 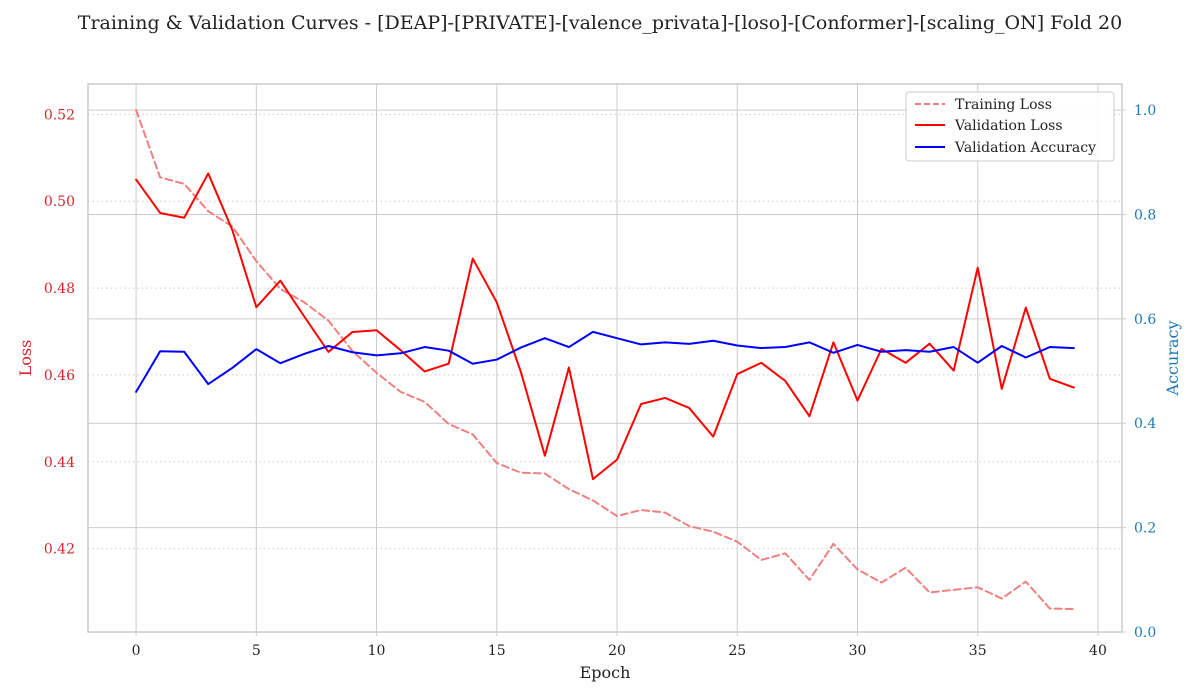 What do you see at coordinates (605, 672) in the screenshot?
I see `x-axis-label: Epoch` at bounding box center [605, 672].